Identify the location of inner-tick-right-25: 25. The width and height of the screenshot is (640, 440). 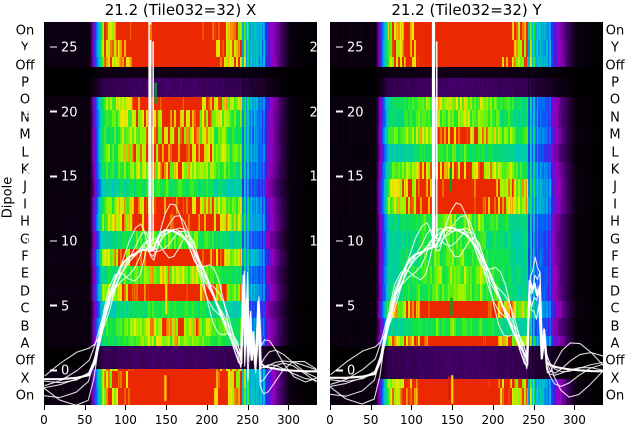
(31, 48).